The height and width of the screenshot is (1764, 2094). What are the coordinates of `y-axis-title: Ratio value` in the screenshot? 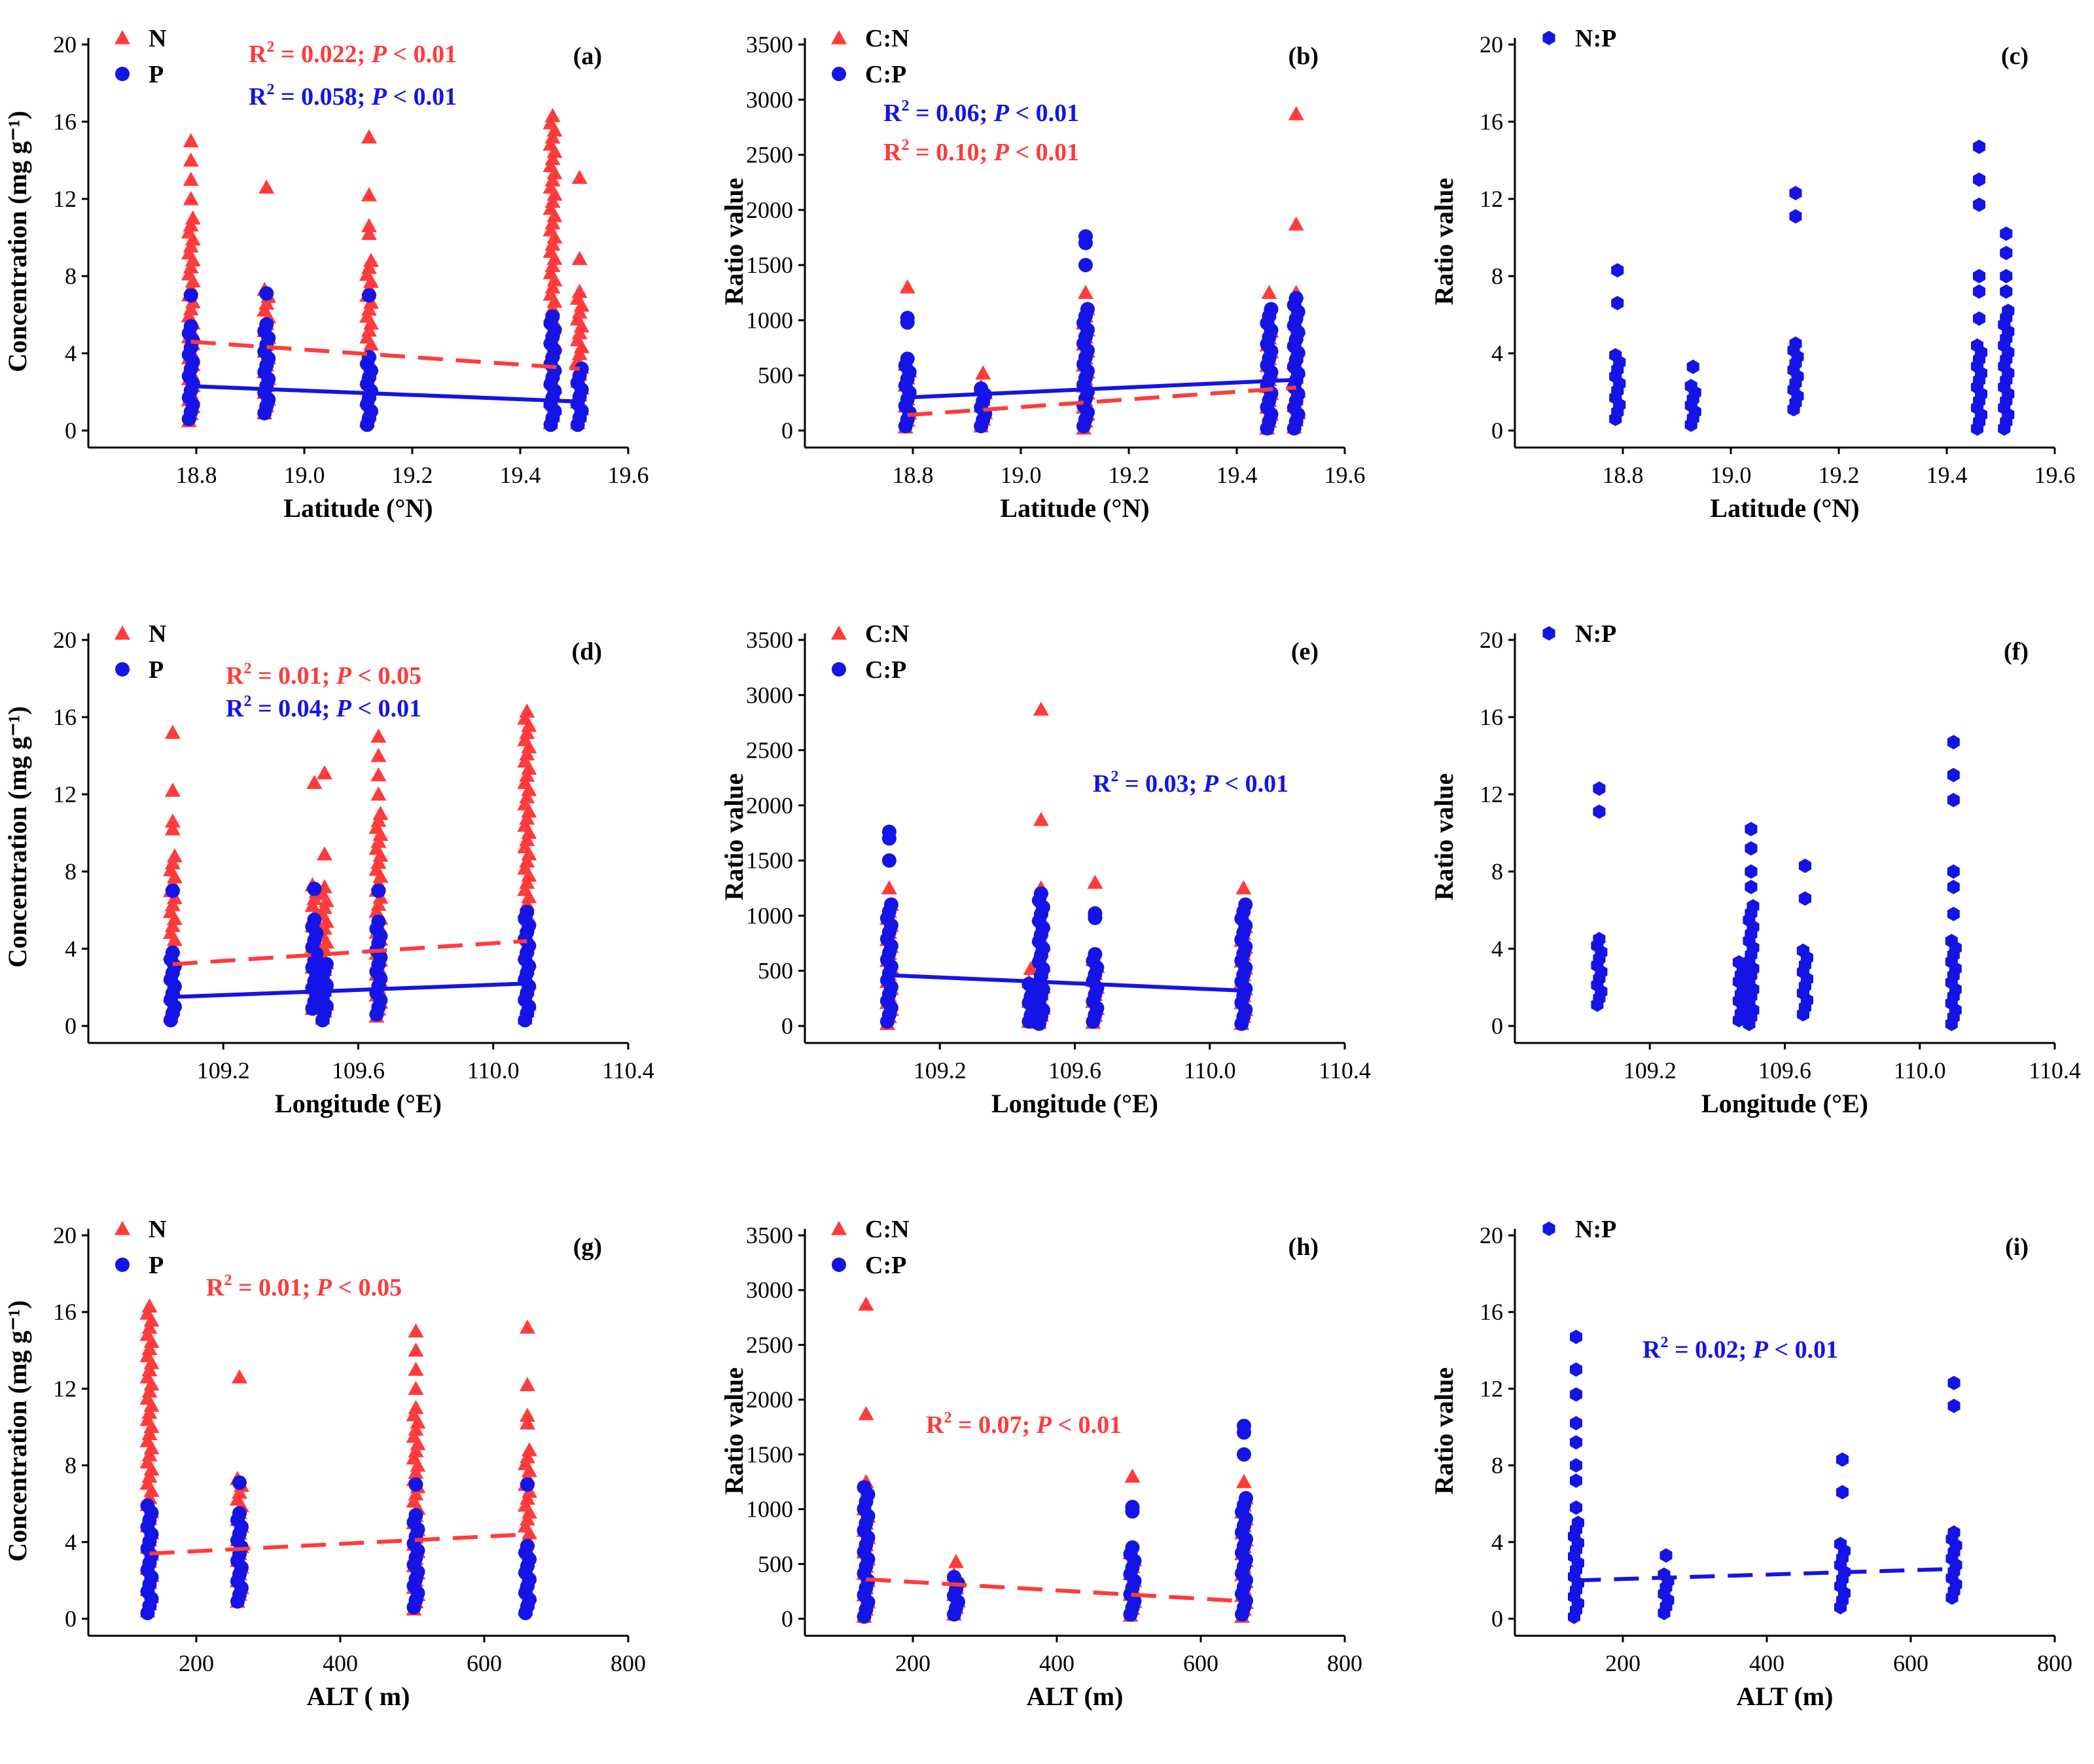 It's located at (734, 836).